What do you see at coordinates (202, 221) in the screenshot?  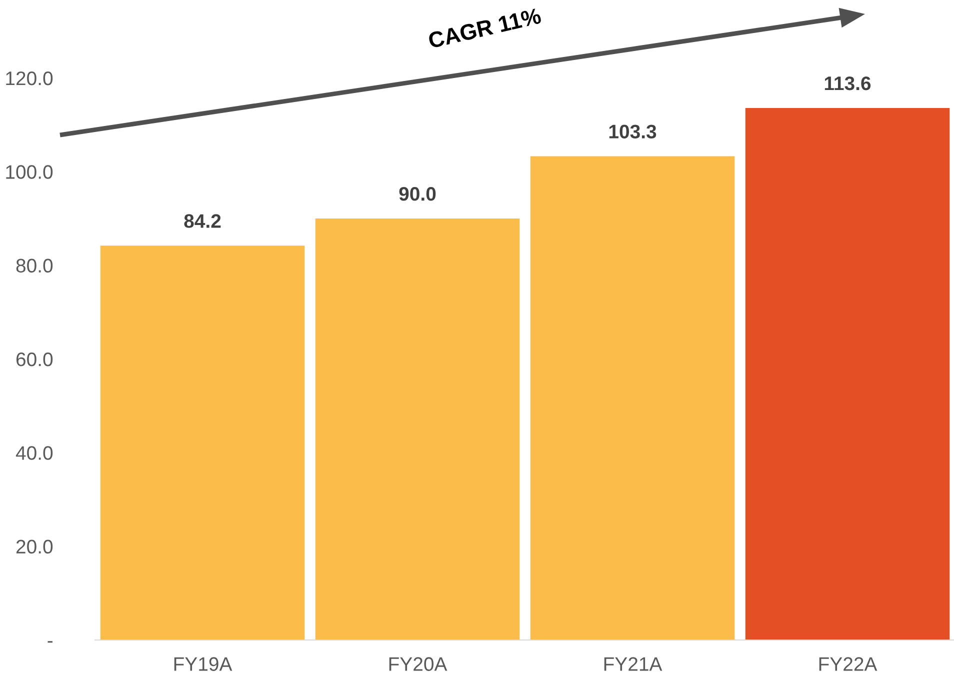 I see `data-label: 84.2` at bounding box center [202, 221].